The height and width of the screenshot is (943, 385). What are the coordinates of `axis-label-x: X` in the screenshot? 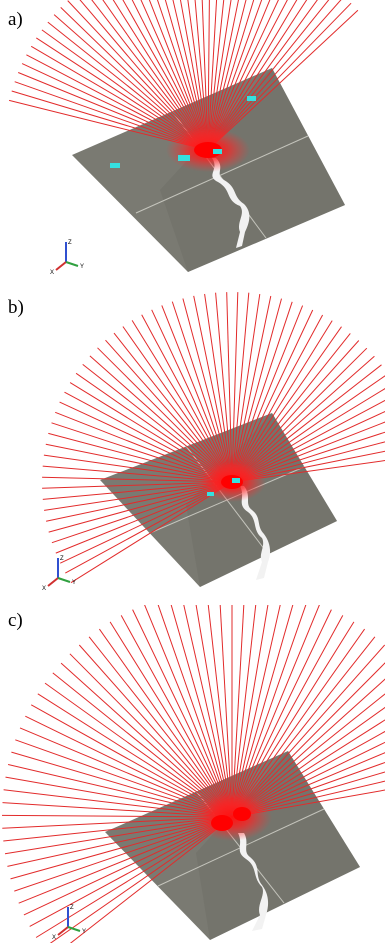 It's located at (52, 273).